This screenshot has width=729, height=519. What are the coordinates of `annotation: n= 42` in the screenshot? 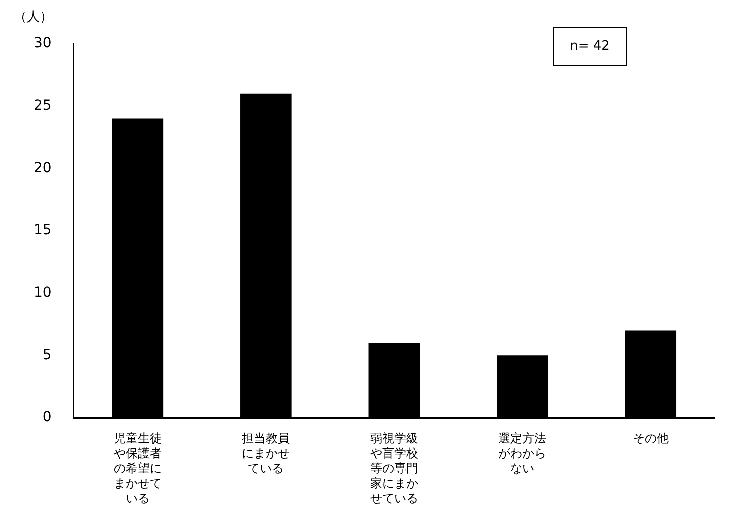 It's located at (590, 46).